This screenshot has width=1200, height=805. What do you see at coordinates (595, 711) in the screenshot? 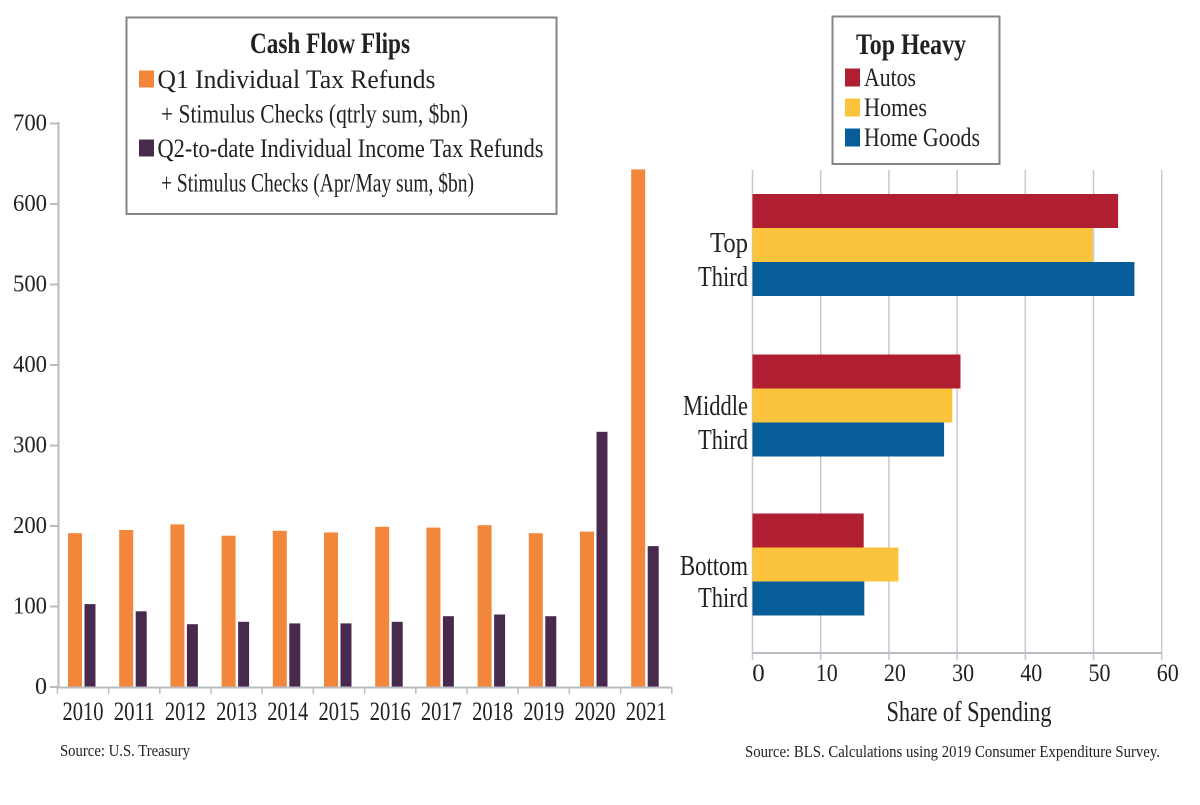
I see `svg-text: 2020` at bounding box center [595, 711].